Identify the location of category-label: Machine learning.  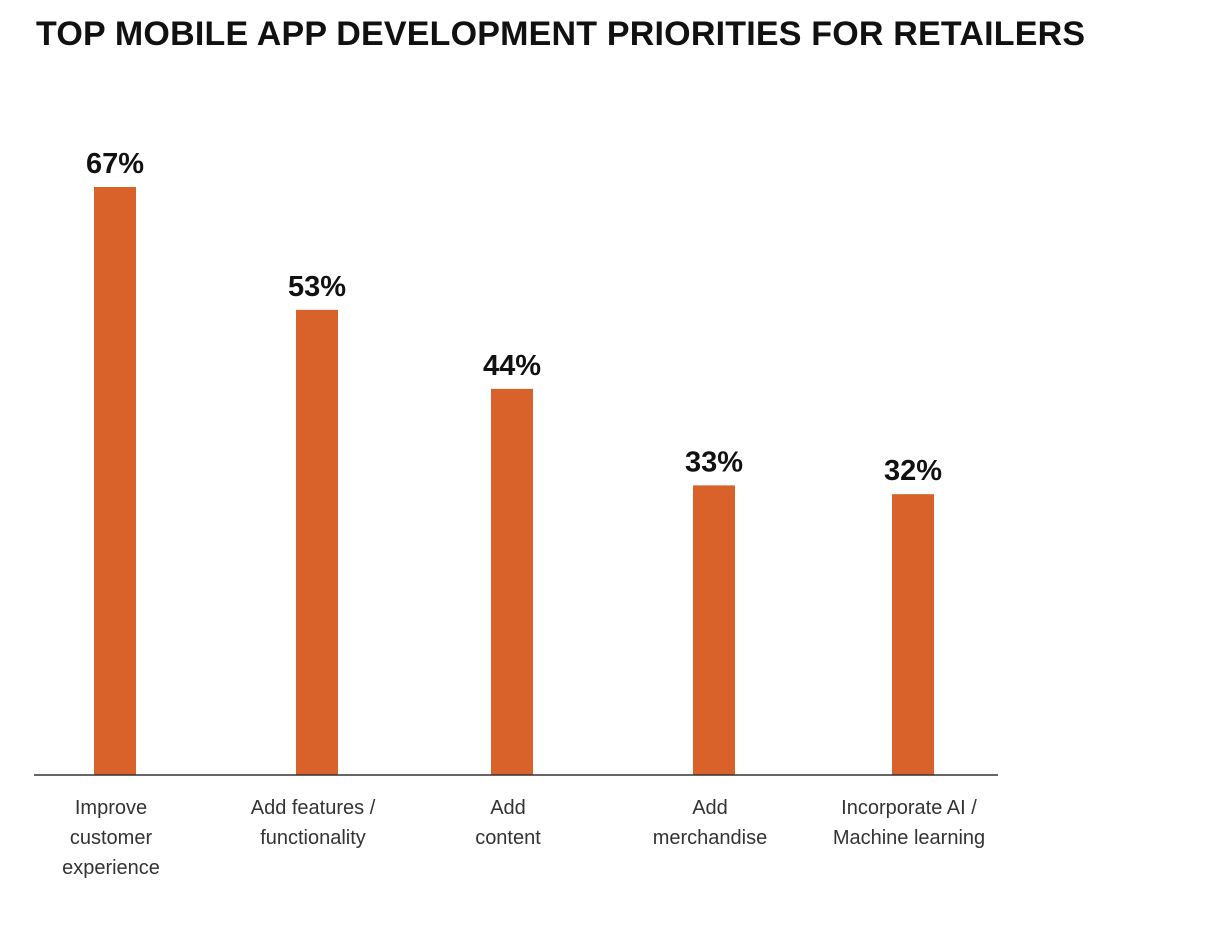
(909, 838).